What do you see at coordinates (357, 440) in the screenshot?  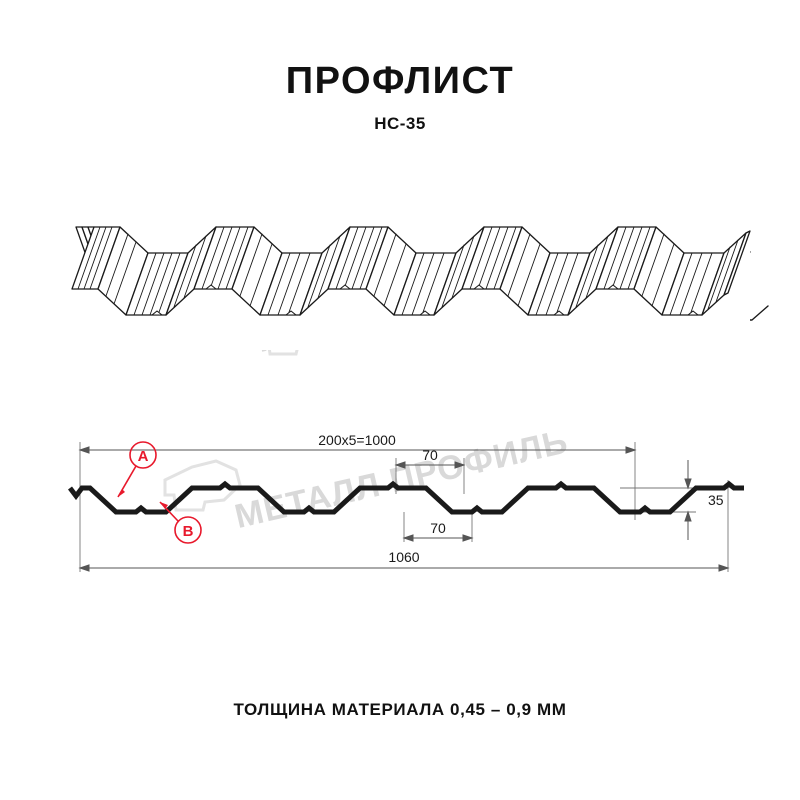 I see `dimension-pitch-label: 200x5=1000` at bounding box center [357, 440].